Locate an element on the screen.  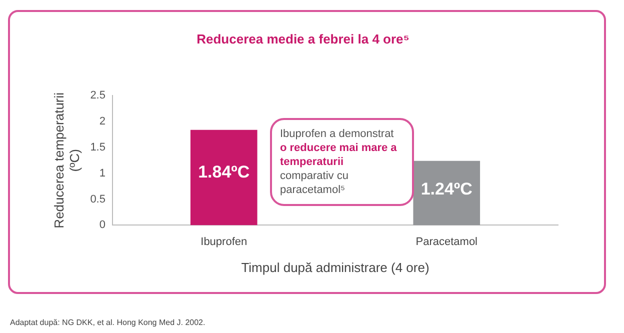
annotation: o reducere mai mare a temperaturii is located at coordinates (339, 155).